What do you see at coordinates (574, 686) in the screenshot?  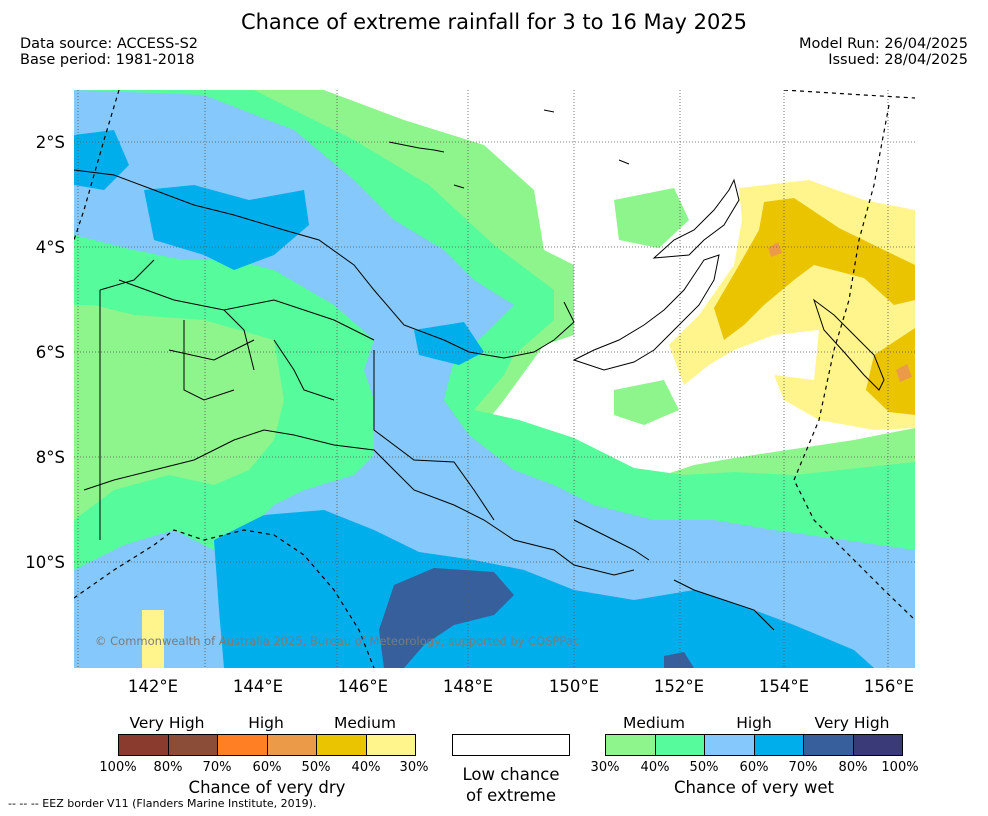 I see `lon-label-150e: 150°E` at bounding box center [574, 686].